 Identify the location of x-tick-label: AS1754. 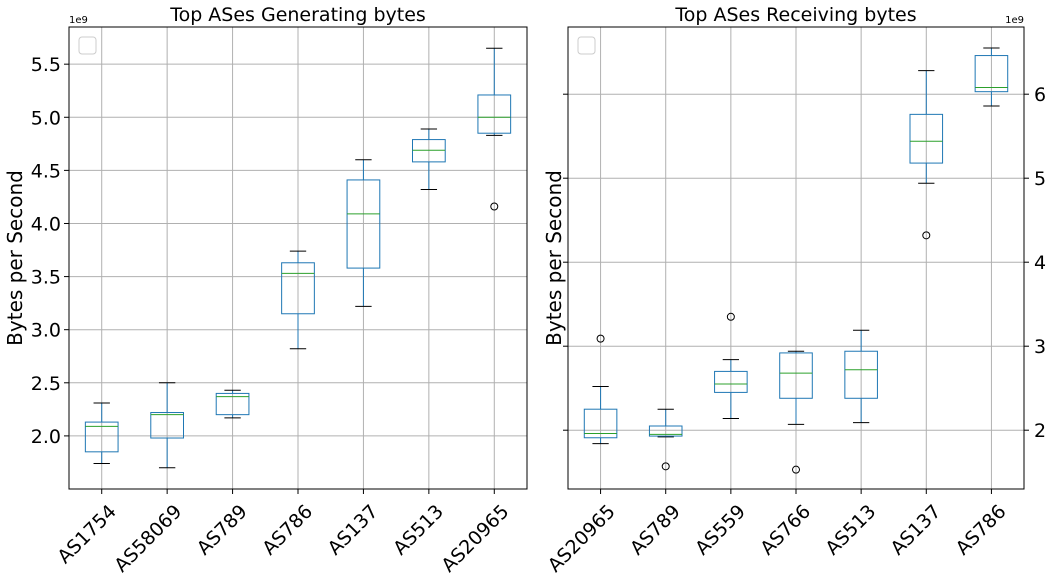
(86, 534).